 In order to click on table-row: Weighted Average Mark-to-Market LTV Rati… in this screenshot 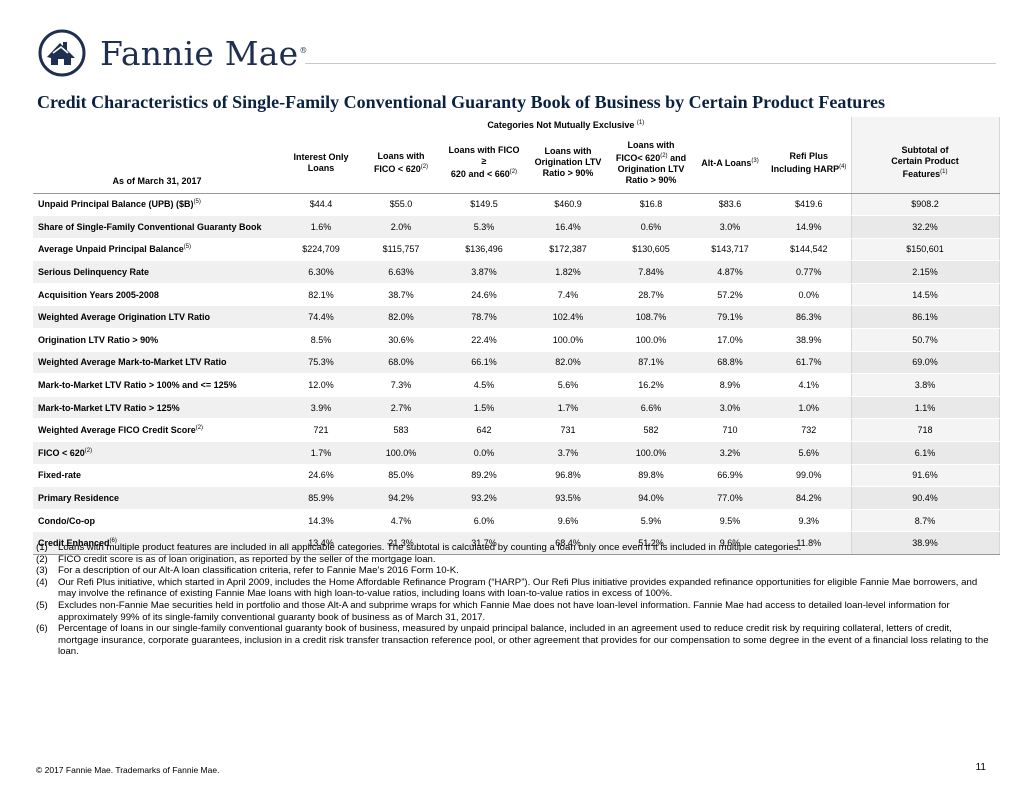, I will do `click(516, 363)`.